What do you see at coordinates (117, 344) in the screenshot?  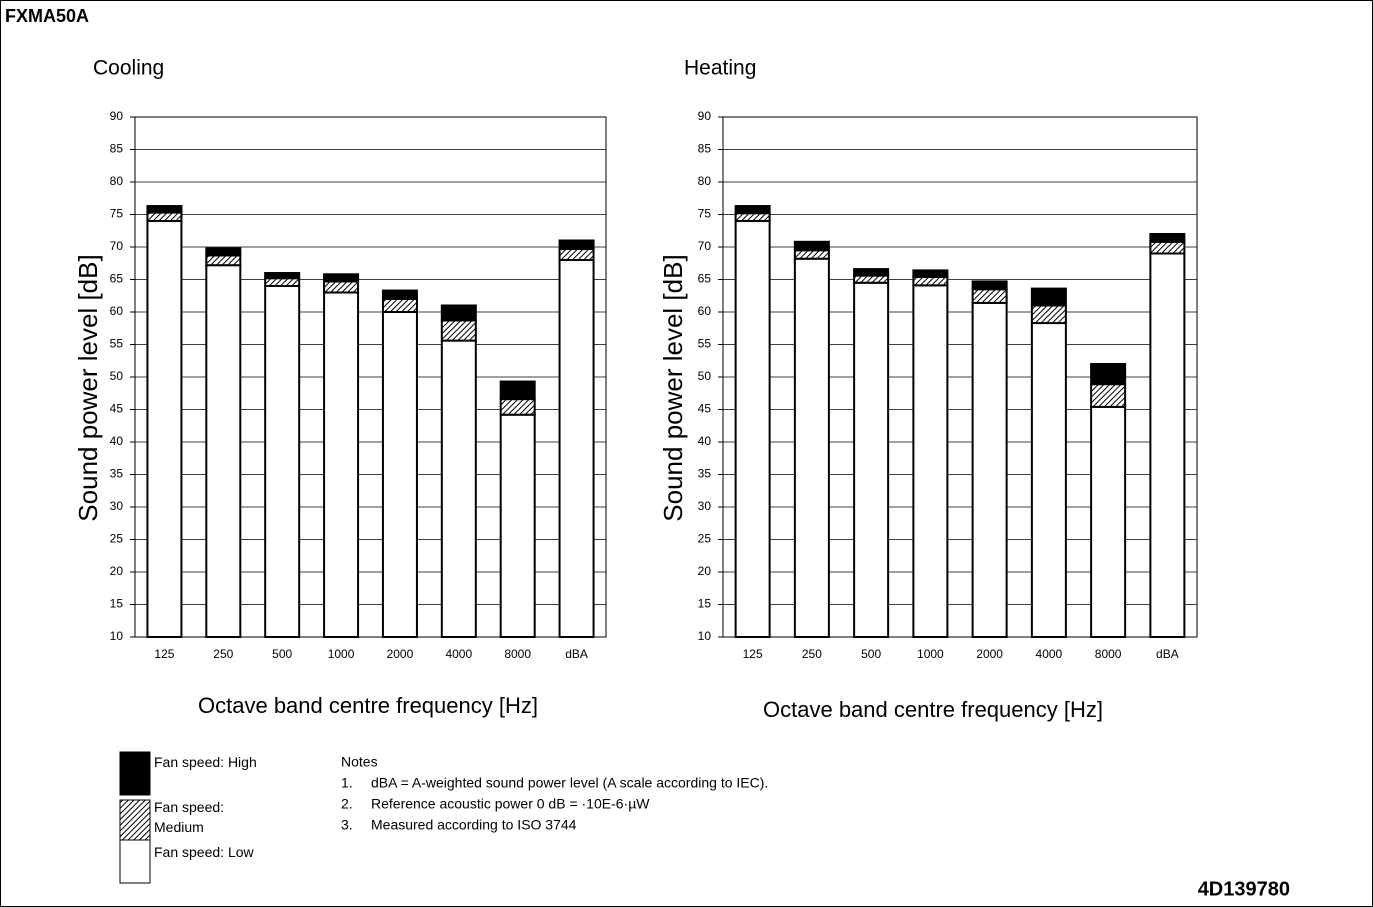 I see `y-tick-label: 55` at bounding box center [117, 344].